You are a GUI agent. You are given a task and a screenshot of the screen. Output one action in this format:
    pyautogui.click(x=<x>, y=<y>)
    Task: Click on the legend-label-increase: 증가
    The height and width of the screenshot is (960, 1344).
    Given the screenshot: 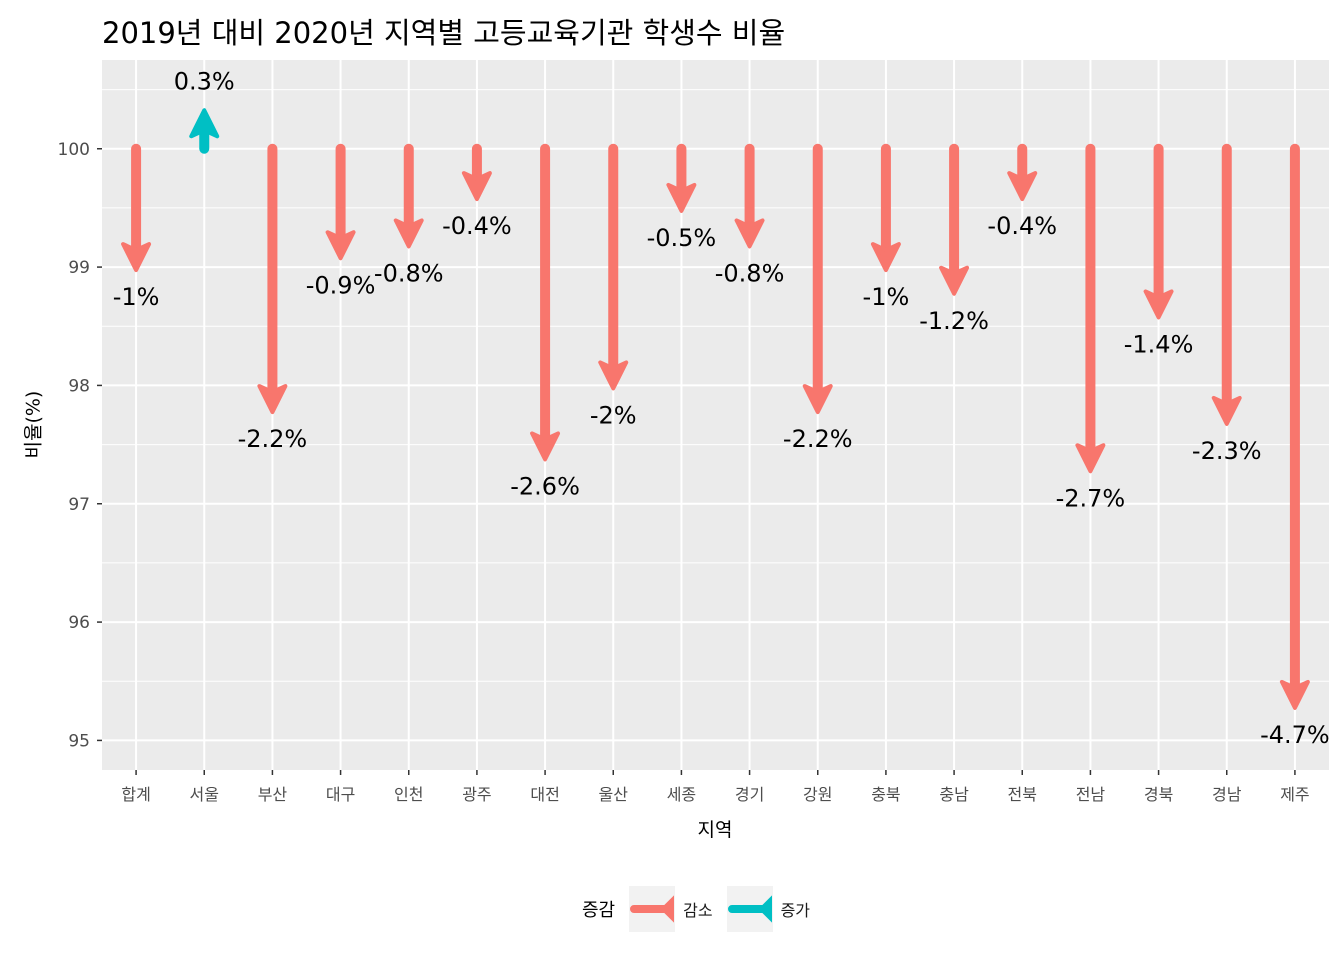 What is the action you would take?
    pyautogui.click(x=795, y=910)
    